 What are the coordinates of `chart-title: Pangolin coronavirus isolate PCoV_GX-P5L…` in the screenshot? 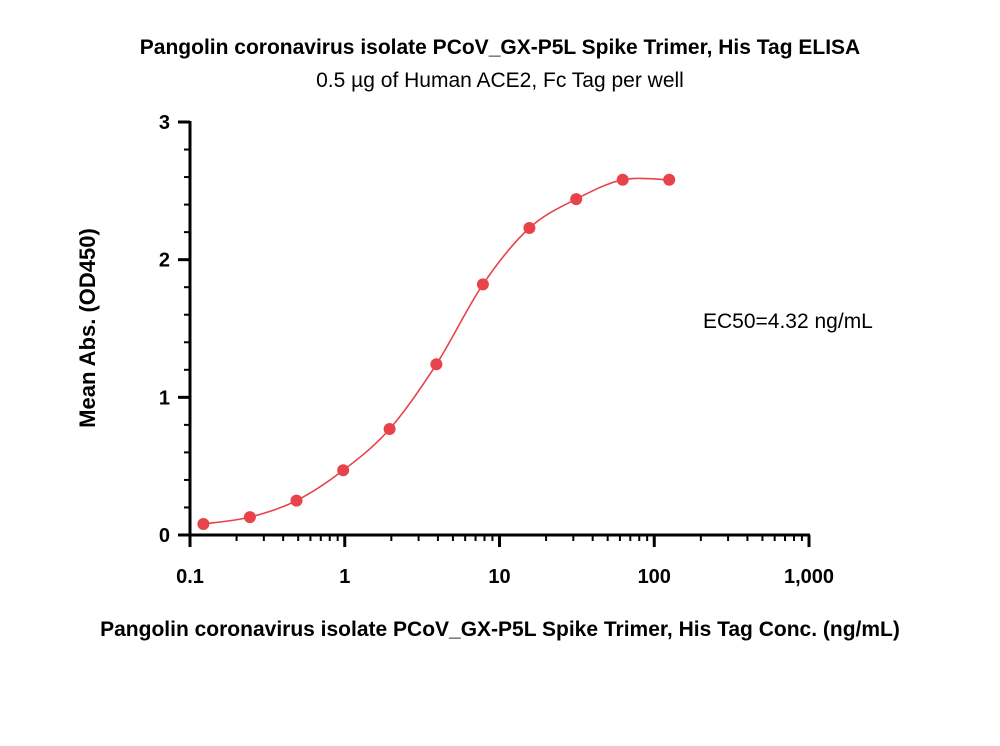 It's located at (500, 47).